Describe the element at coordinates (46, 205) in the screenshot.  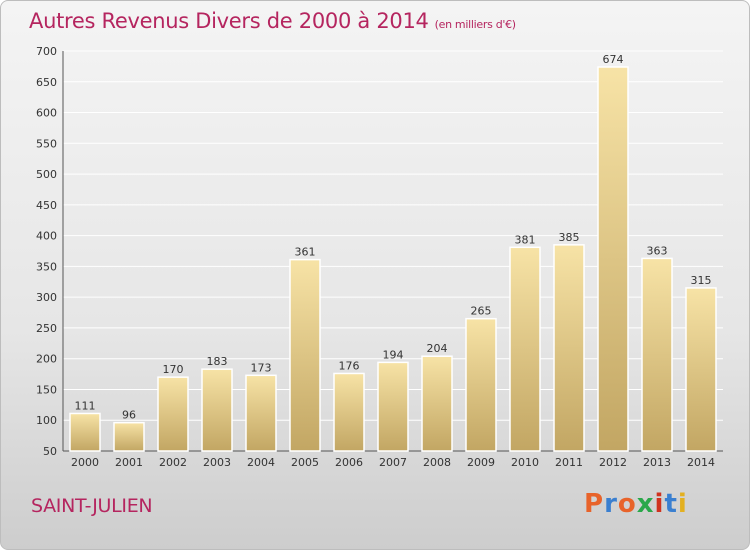
I see `y-tick-label: 450` at that location.